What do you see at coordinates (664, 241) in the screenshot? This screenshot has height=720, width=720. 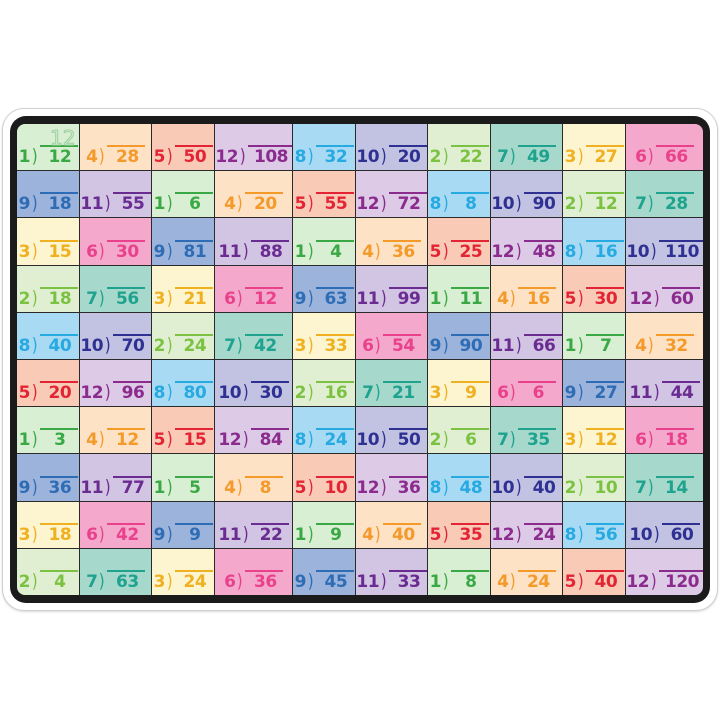 I see `division-cell: 10) 110` at bounding box center [664, 241].